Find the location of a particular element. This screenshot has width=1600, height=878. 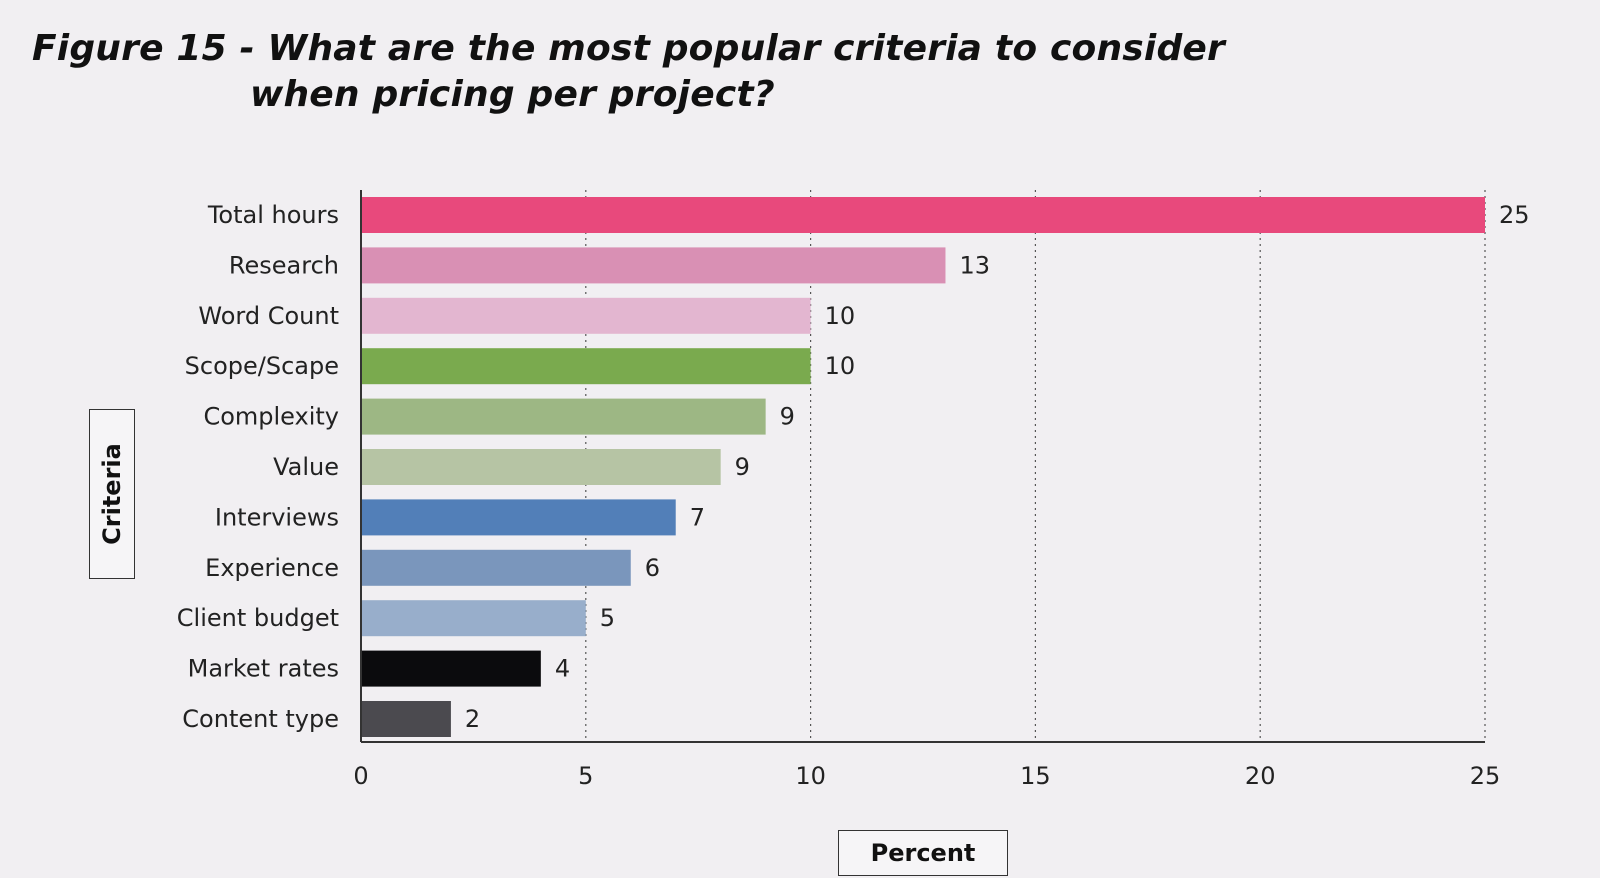

bar-total-hours is located at coordinates (923, 215).